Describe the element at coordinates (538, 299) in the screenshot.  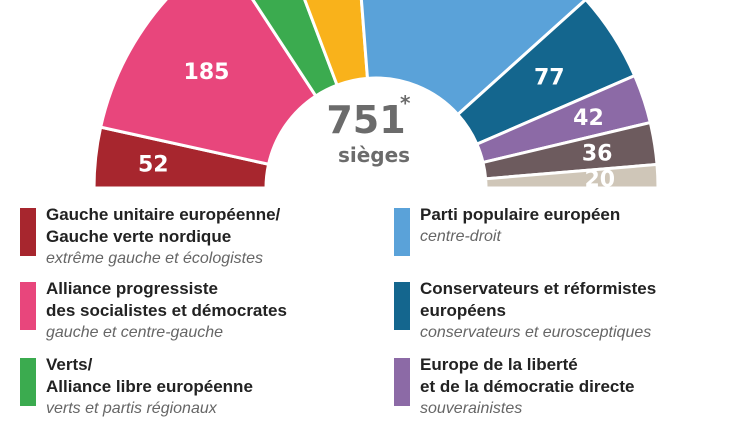
I see `legend-name: Conservateurs et réformistes européens` at that location.